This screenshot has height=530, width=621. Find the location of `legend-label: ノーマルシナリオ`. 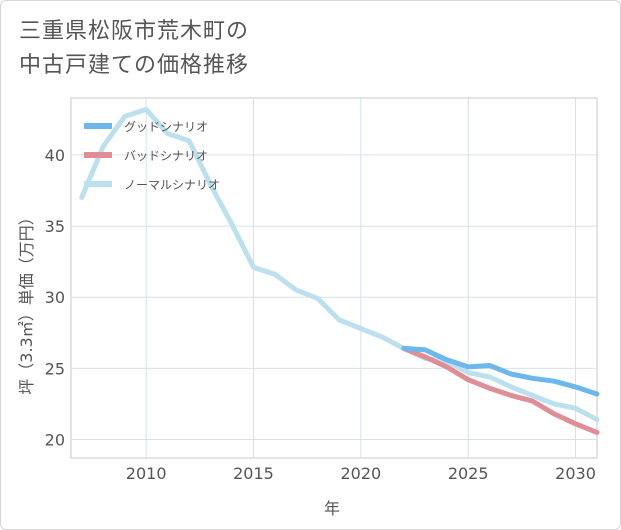

legend-label: ノーマルシナリオ is located at coordinates (172, 185).